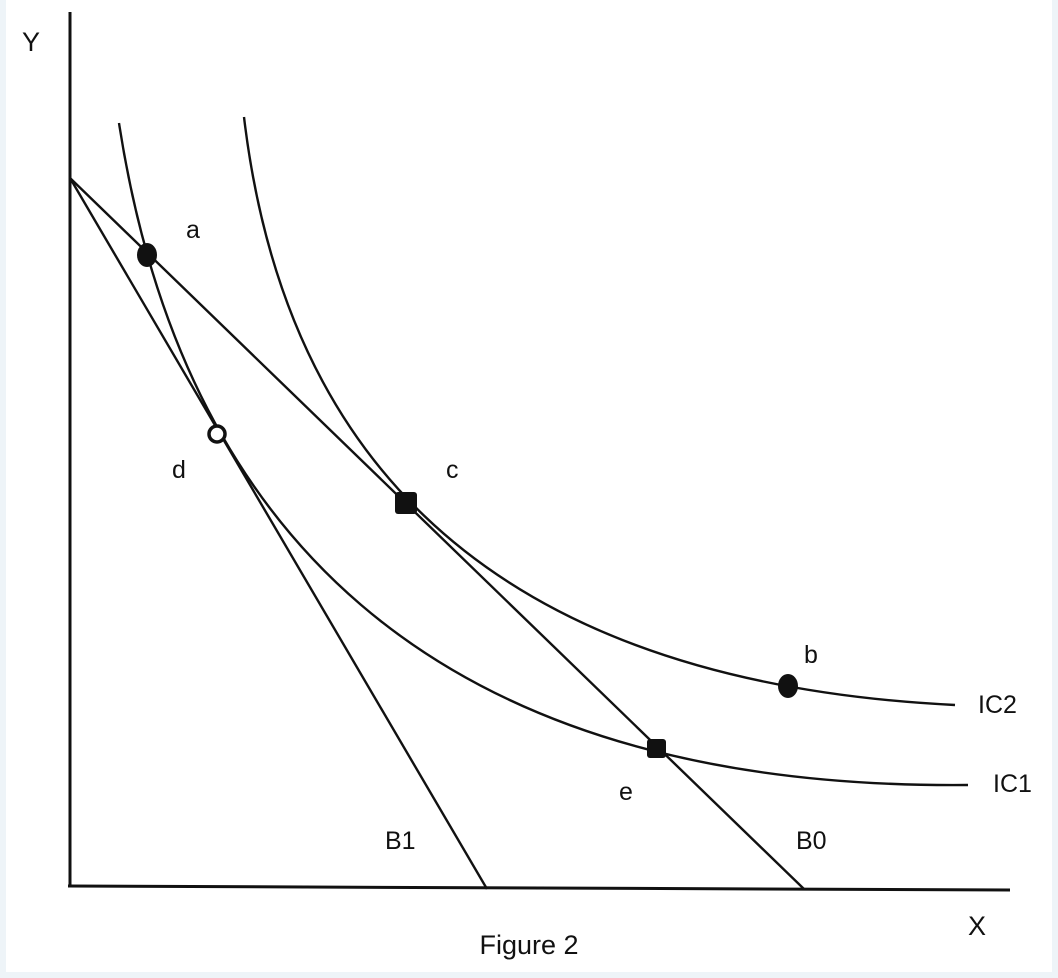  I want to click on point-a-marker, so click(147, 255).